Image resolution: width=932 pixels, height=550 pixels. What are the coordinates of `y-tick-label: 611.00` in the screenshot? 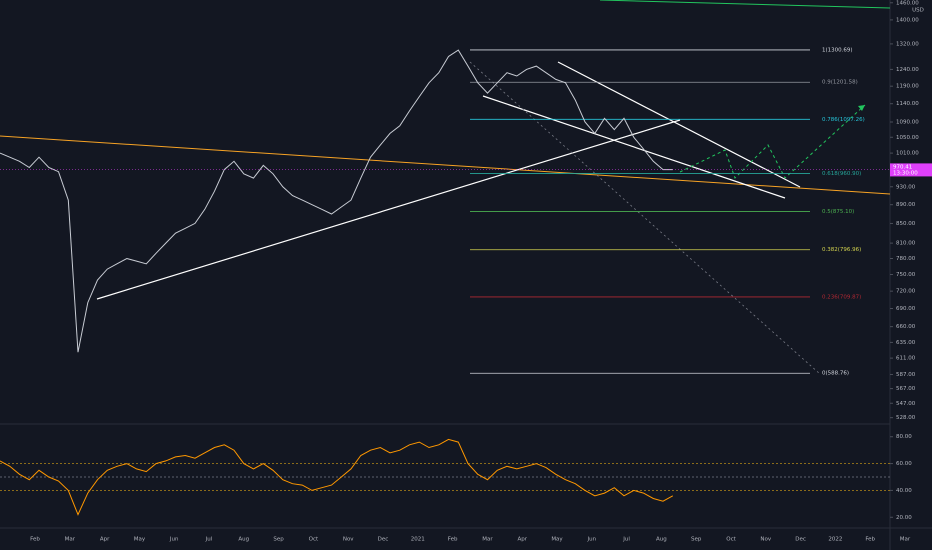 It's located at (906, 359).